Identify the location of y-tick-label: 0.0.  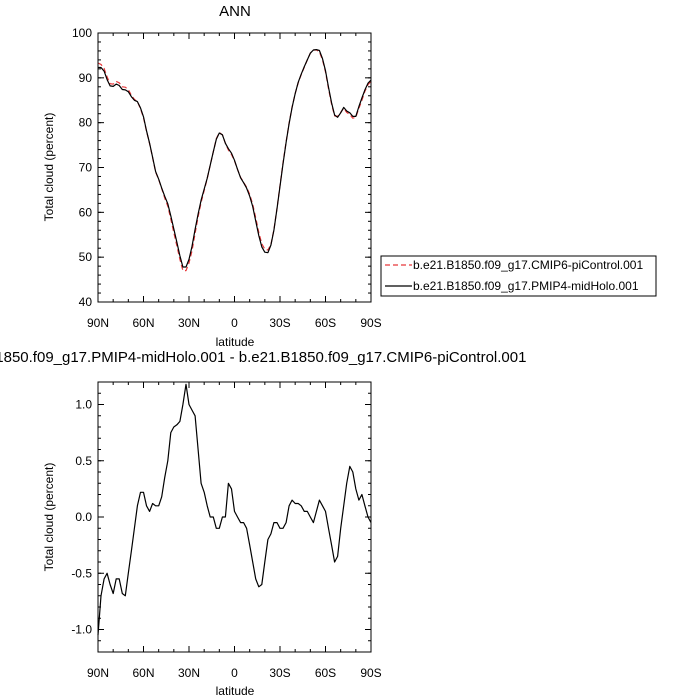
(83, 517).